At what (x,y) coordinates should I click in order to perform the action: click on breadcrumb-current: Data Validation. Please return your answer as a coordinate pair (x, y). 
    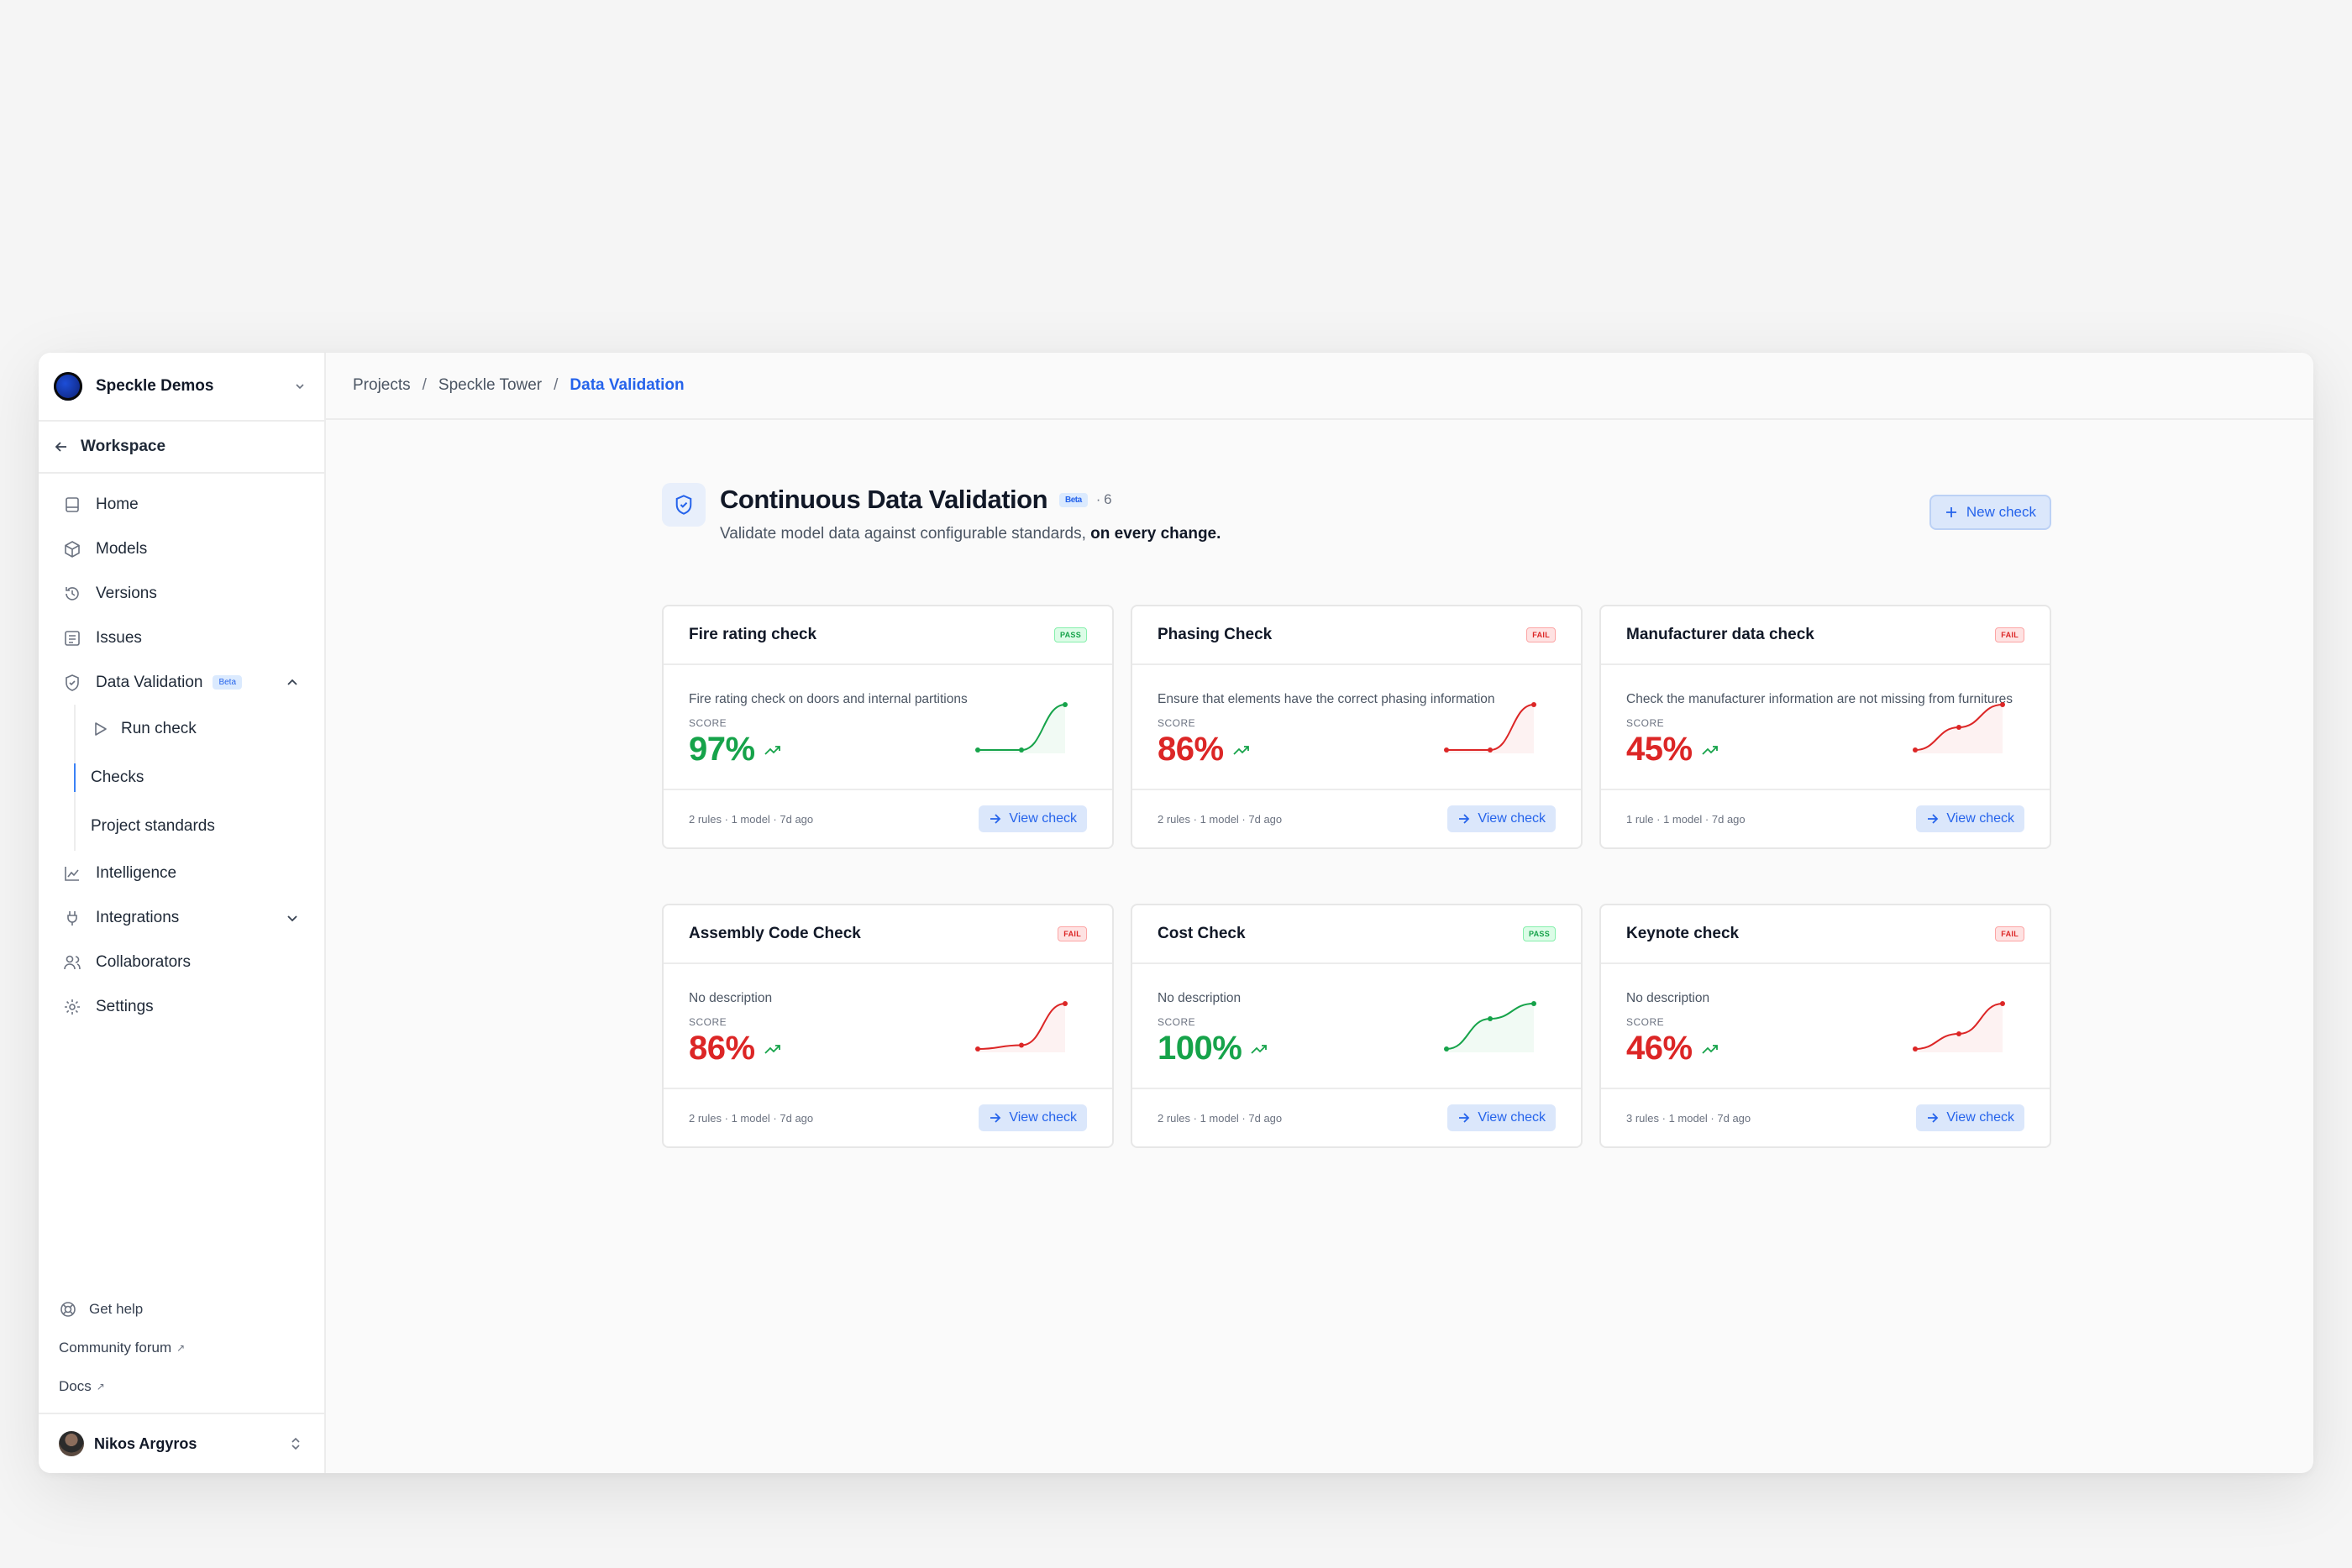
    Looking at the image, I should click on (627, 385).